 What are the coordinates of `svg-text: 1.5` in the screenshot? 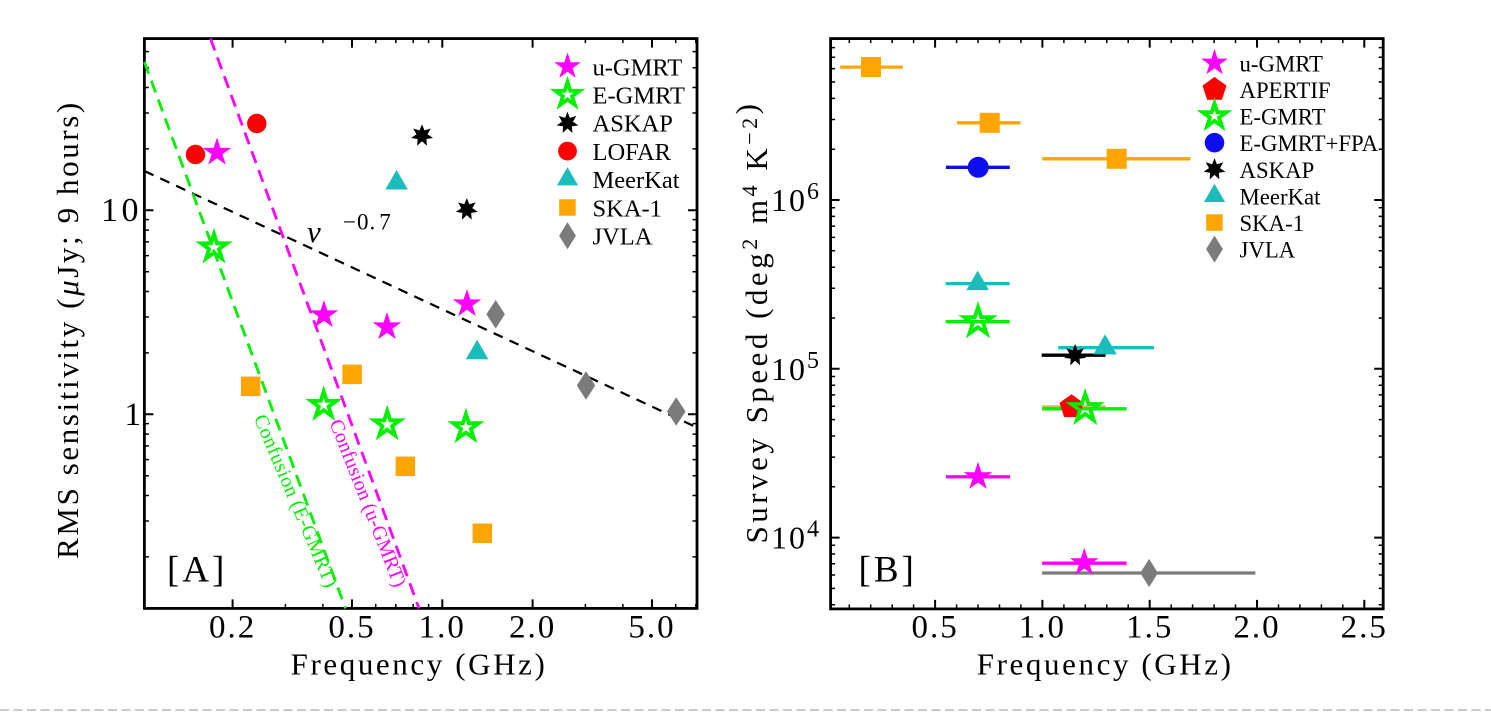 It's located at (1149, 628).